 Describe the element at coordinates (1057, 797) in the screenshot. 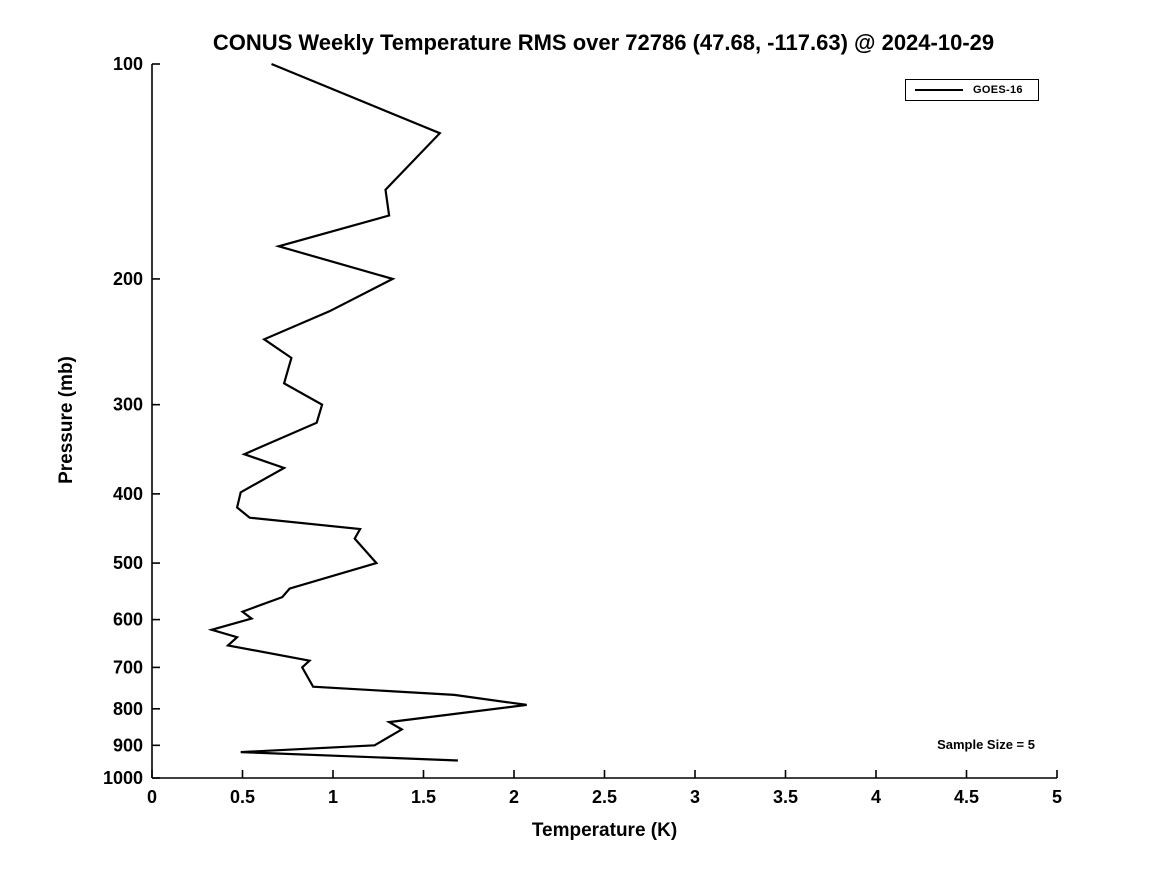

I see `x-tick-label: 5` at that location.